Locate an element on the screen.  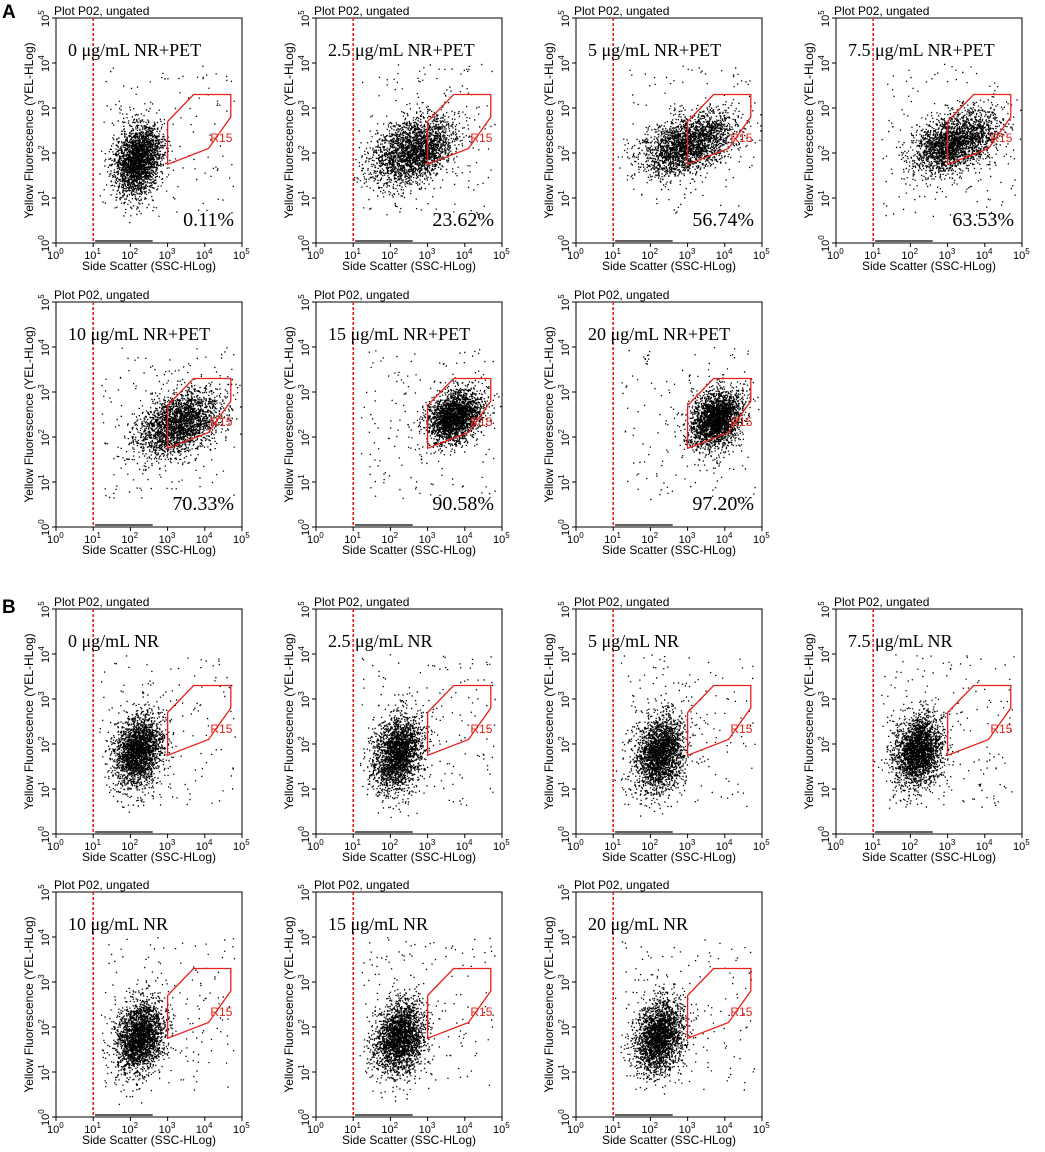
condition-label: 2.5 μg/mL NR is located at coordinates (380, 641).